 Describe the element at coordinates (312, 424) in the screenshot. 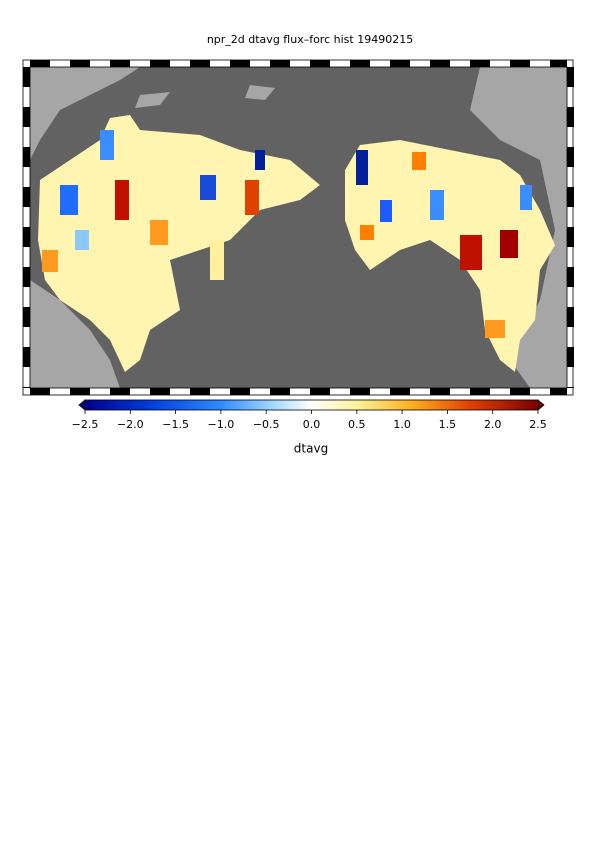

I see `colorbar-tick-label: 0.0` at that location.